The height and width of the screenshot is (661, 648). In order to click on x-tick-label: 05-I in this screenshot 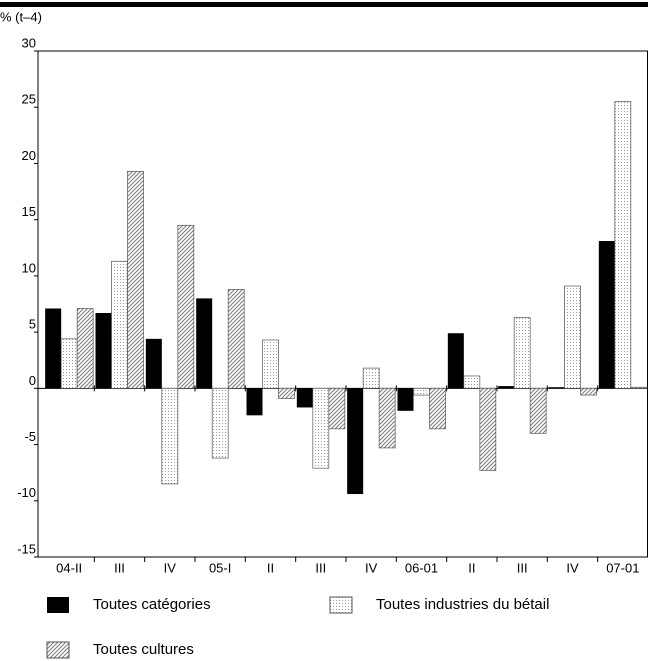, I will do `click(220, 567)`.